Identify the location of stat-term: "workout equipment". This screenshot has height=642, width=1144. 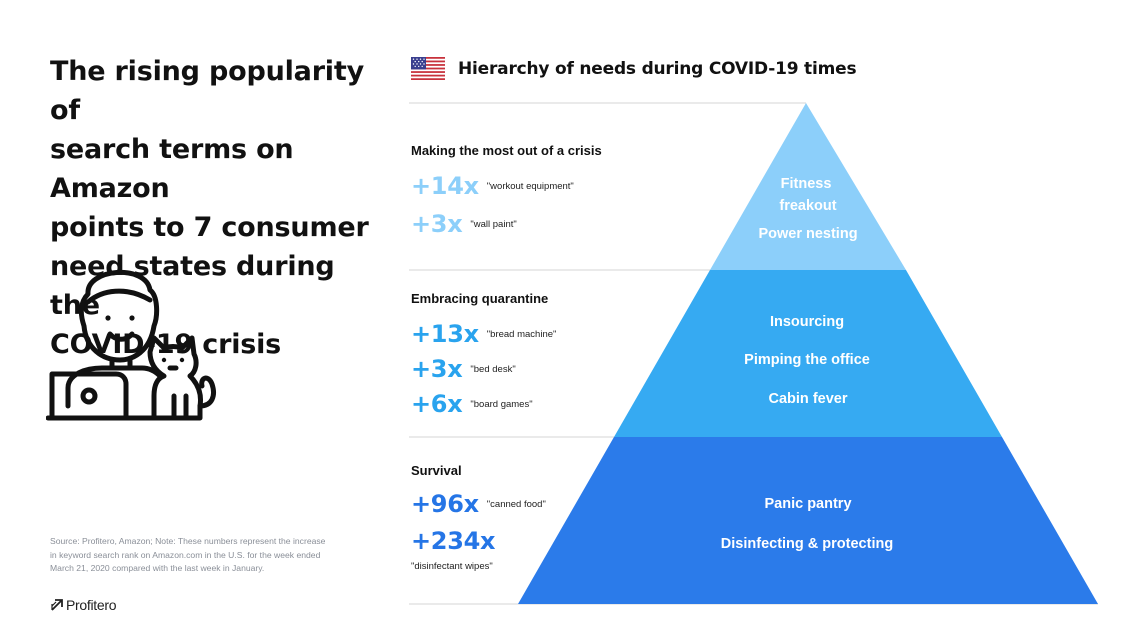
(530, 186).